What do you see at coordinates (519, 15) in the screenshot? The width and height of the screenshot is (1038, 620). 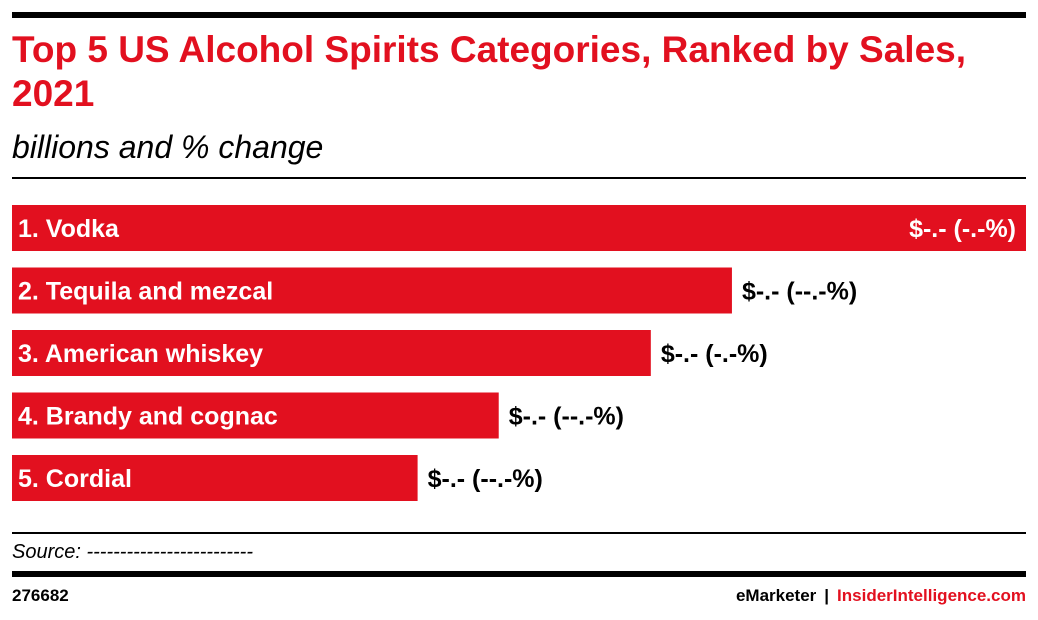 I see `top-rule` at bounding box center [519, 15].